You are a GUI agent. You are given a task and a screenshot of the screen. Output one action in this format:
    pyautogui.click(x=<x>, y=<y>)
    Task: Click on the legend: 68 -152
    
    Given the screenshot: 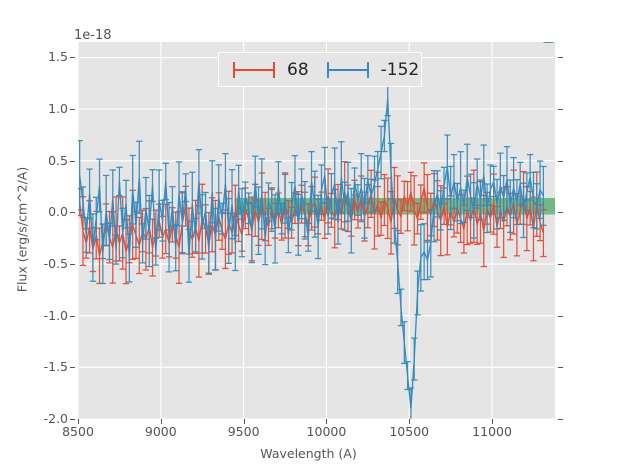 What is the action you would take?
    pyautogui.click(x=320, y=69)
    